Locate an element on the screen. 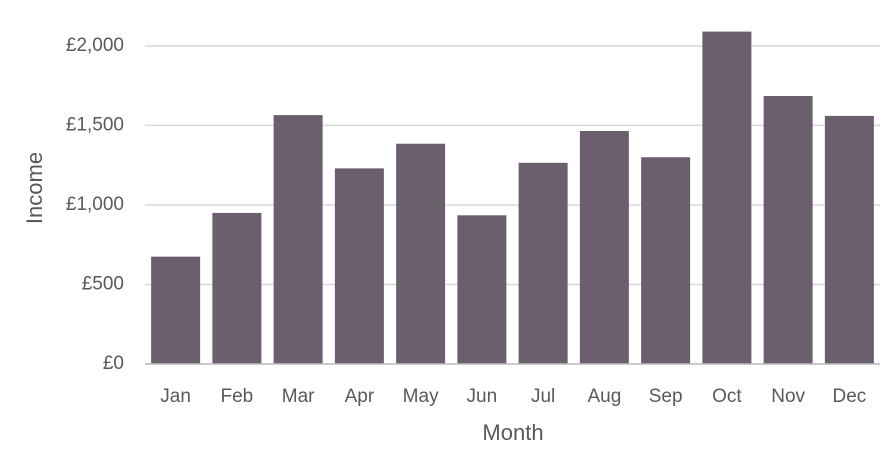  y-tick-label: £2,000 is located at coordinates (95, 45).